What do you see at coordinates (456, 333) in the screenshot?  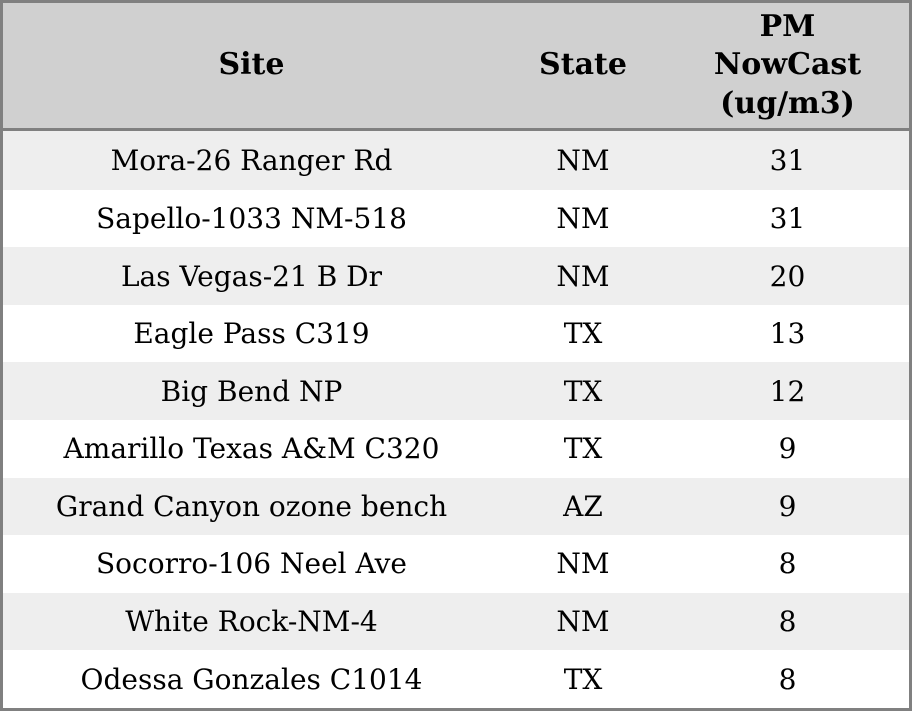 I see `table-row: Eagle Pass C319 TX 13` at bounding box center [456, 333].